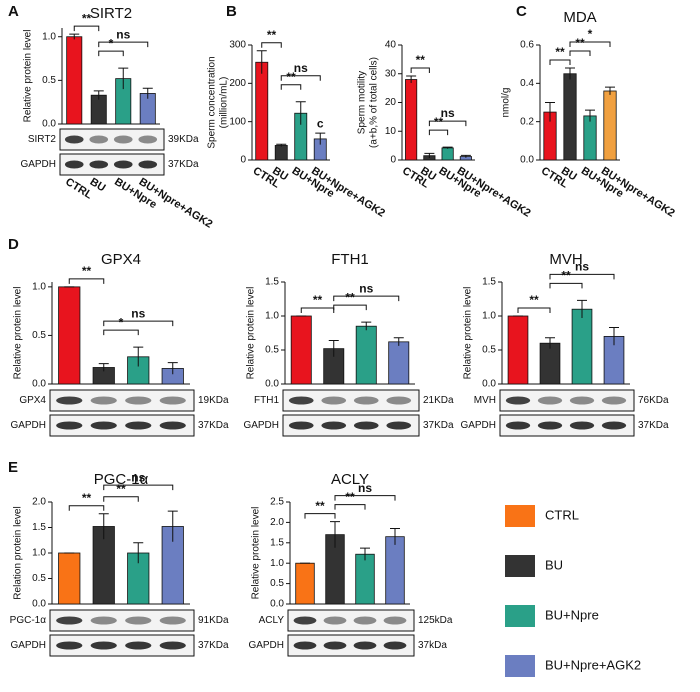 The height and width of the screenshot is (692, 700). Describe the element at coordinates (320, 123) in the screenshot. I see `annotation: c` at that location.